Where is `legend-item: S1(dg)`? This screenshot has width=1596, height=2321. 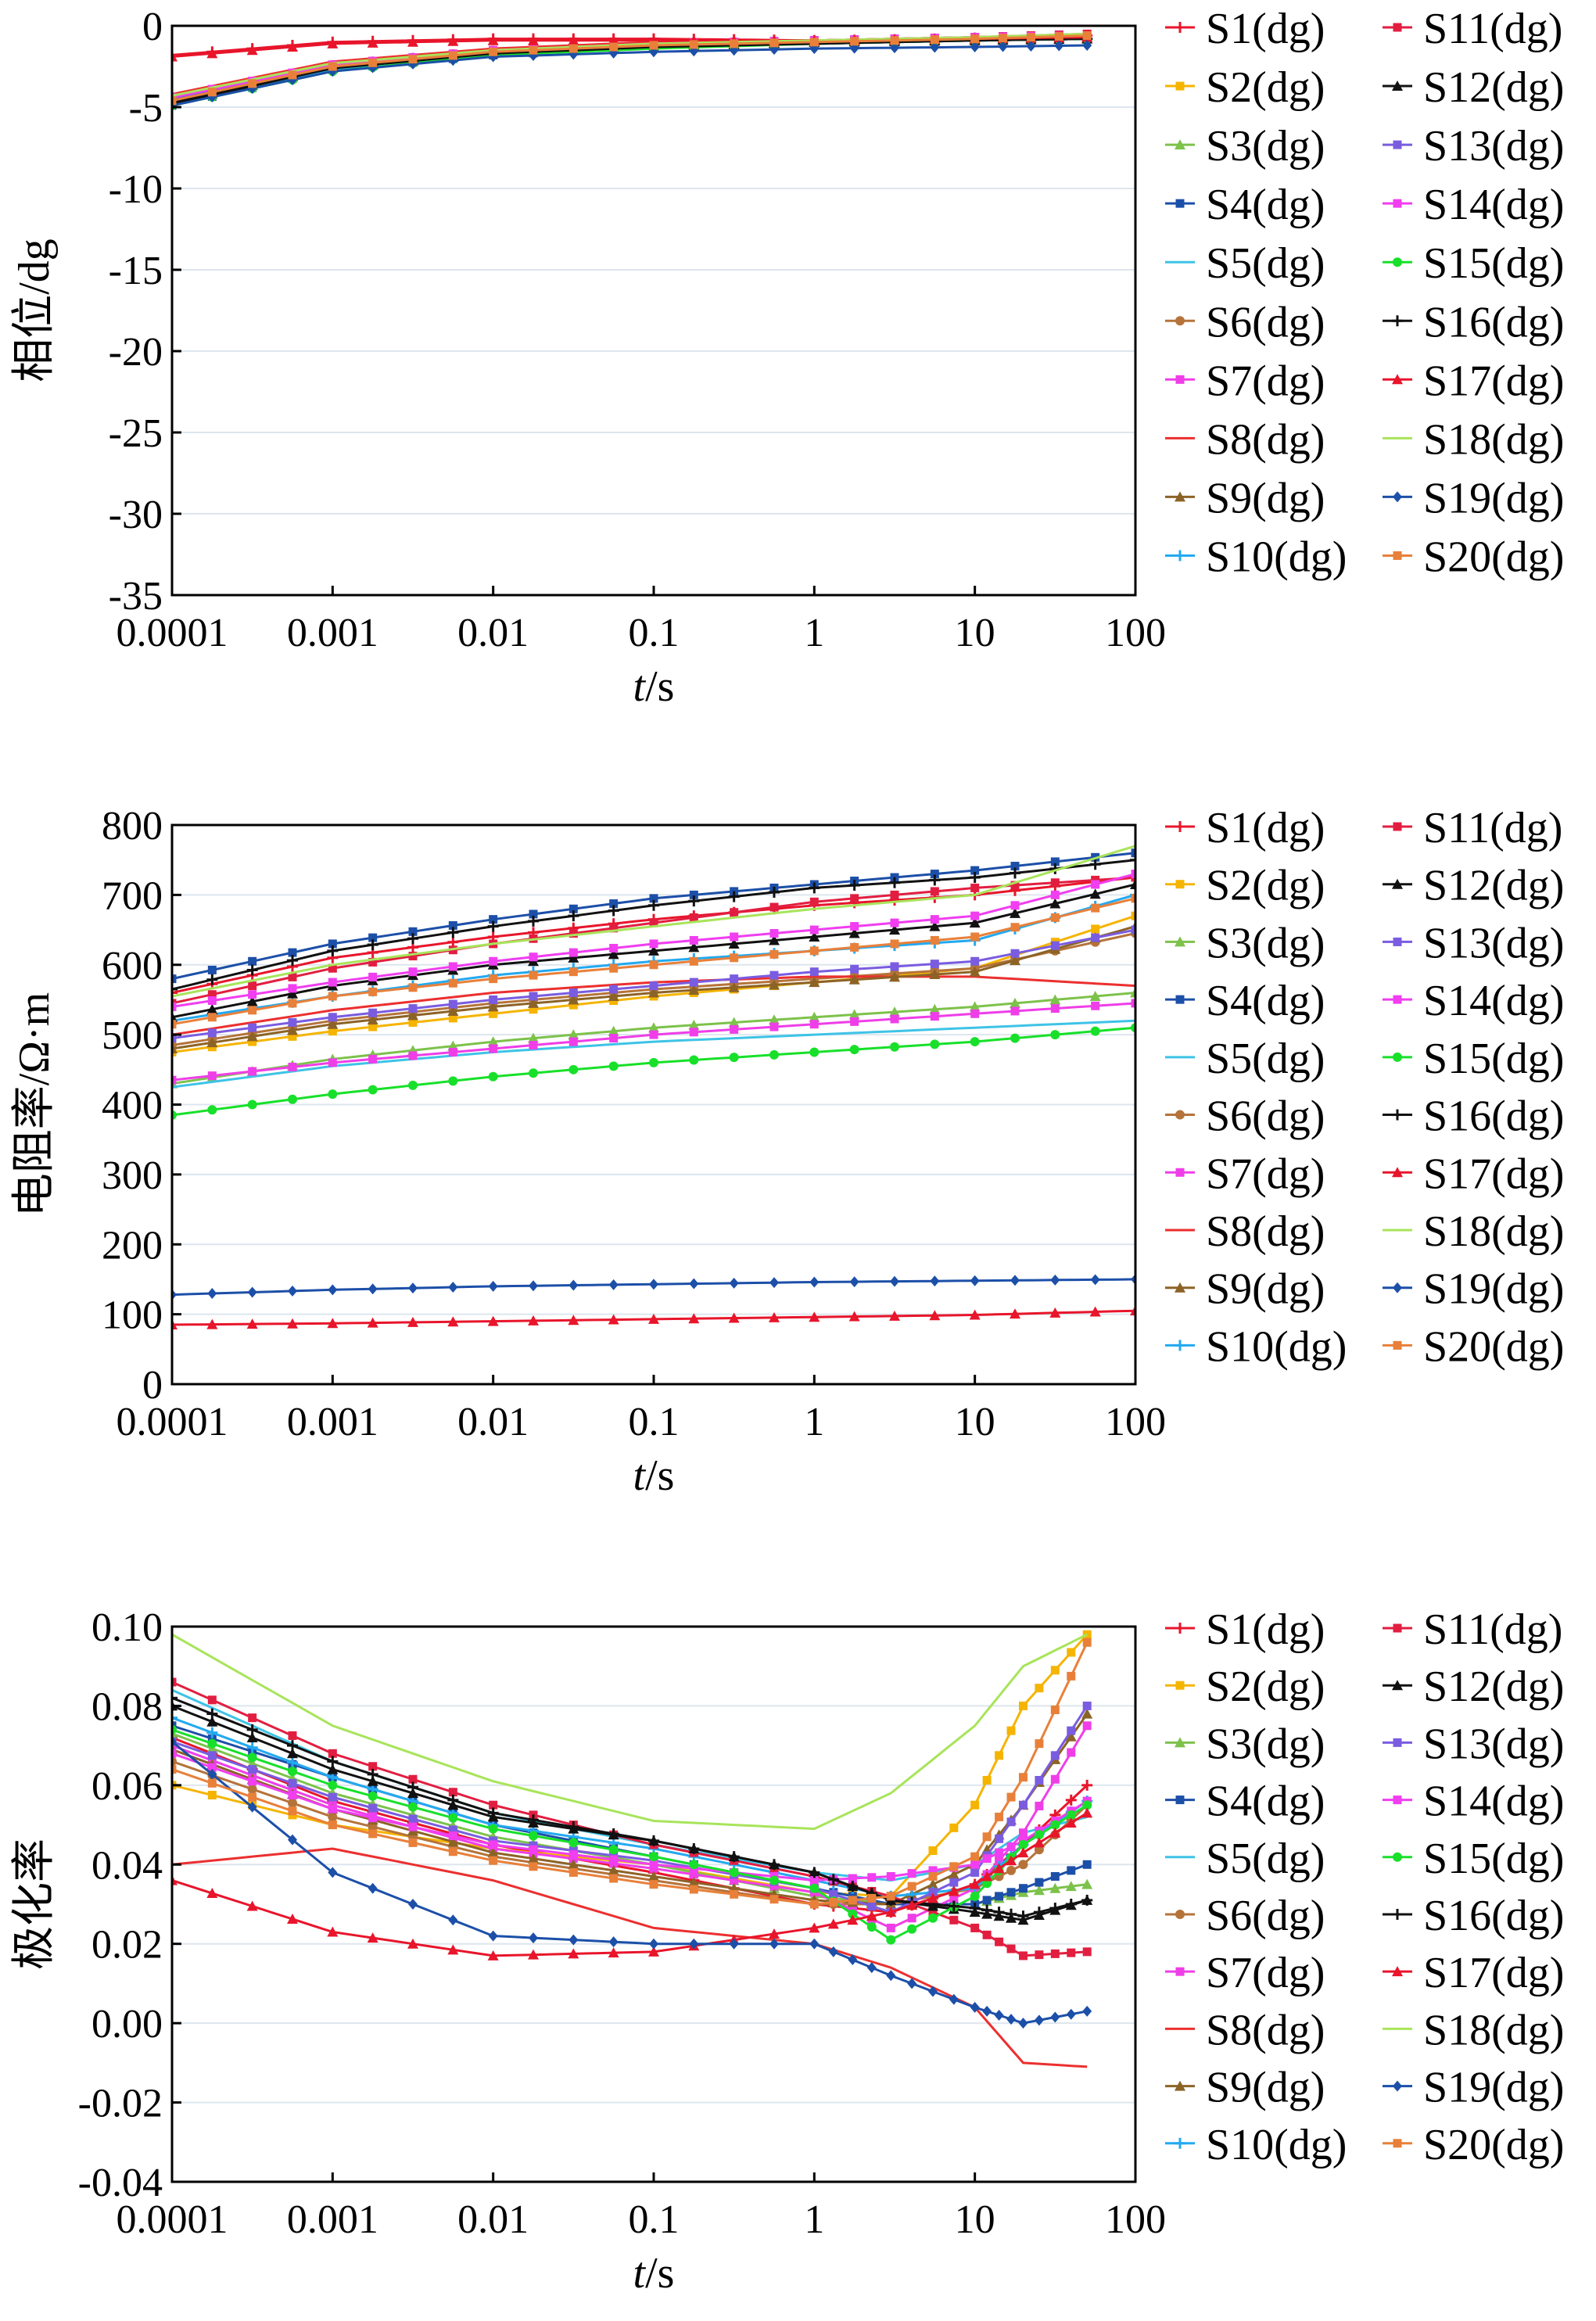 legend-item: S1(dg) is located at coordinates (1245, 828).